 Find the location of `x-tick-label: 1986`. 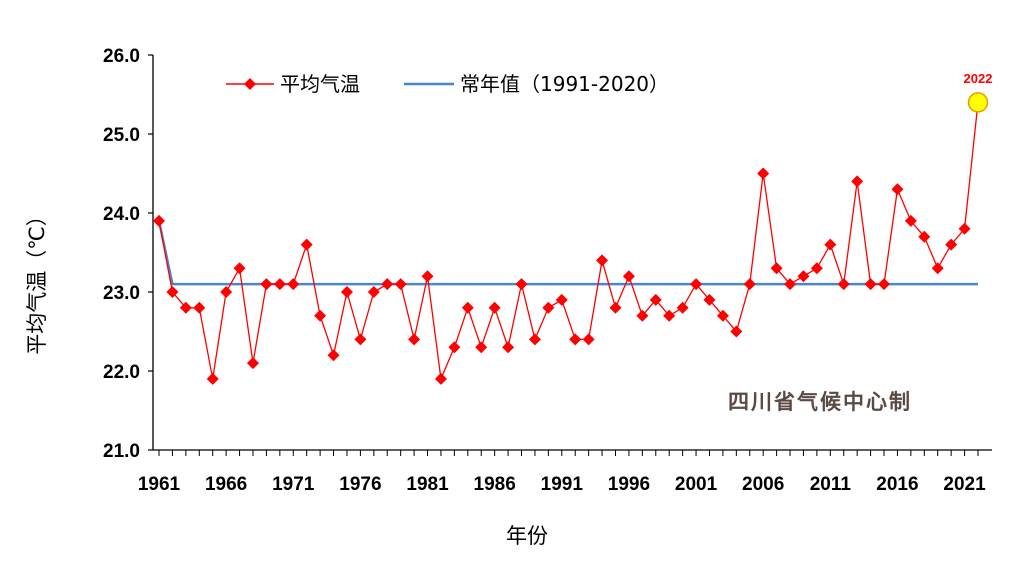

x-tick-label: 1986 is located at coordinates (495, 484).